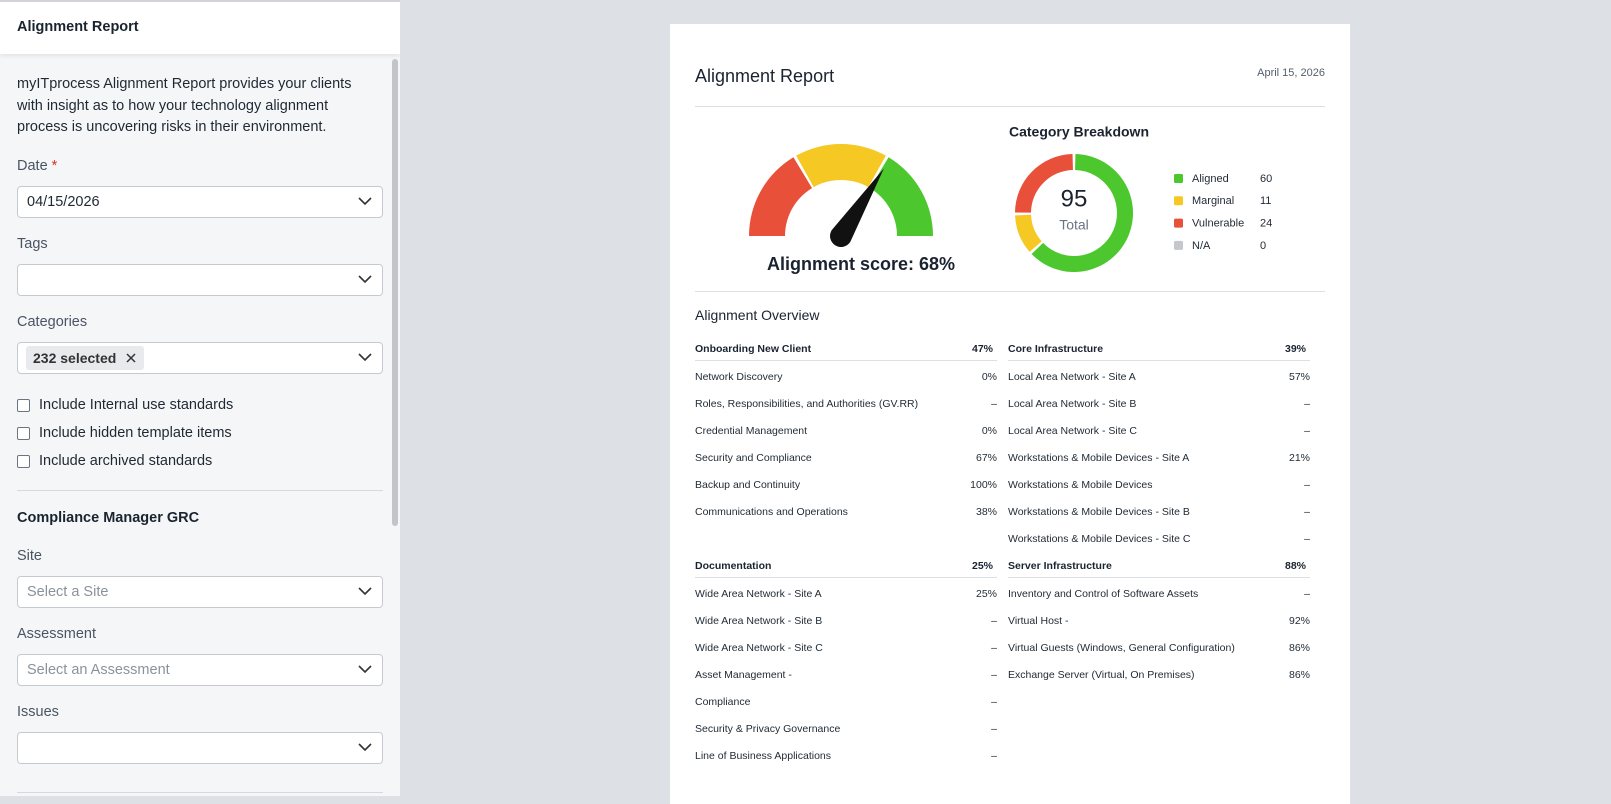 The width and height of the screenshot is (1611, 804). I want to click on row-name: Compliance, so click(723, 702).